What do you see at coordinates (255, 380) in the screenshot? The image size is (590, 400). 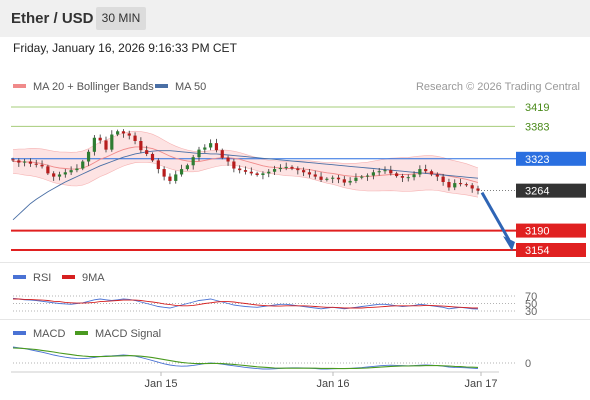 I see `x-axis: Jan 15 Jan 16 Jan 17` at bounding box center [255, 380].